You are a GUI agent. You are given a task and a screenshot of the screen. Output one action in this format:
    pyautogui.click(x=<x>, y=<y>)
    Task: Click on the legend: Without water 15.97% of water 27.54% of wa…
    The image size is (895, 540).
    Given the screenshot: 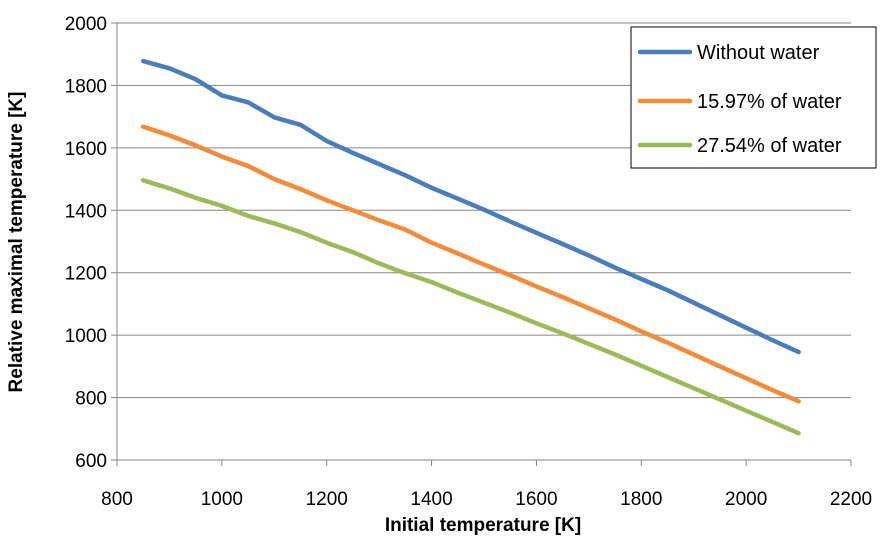 What is the action you would take?
    pyautogui.click(x=753, y=97)
    